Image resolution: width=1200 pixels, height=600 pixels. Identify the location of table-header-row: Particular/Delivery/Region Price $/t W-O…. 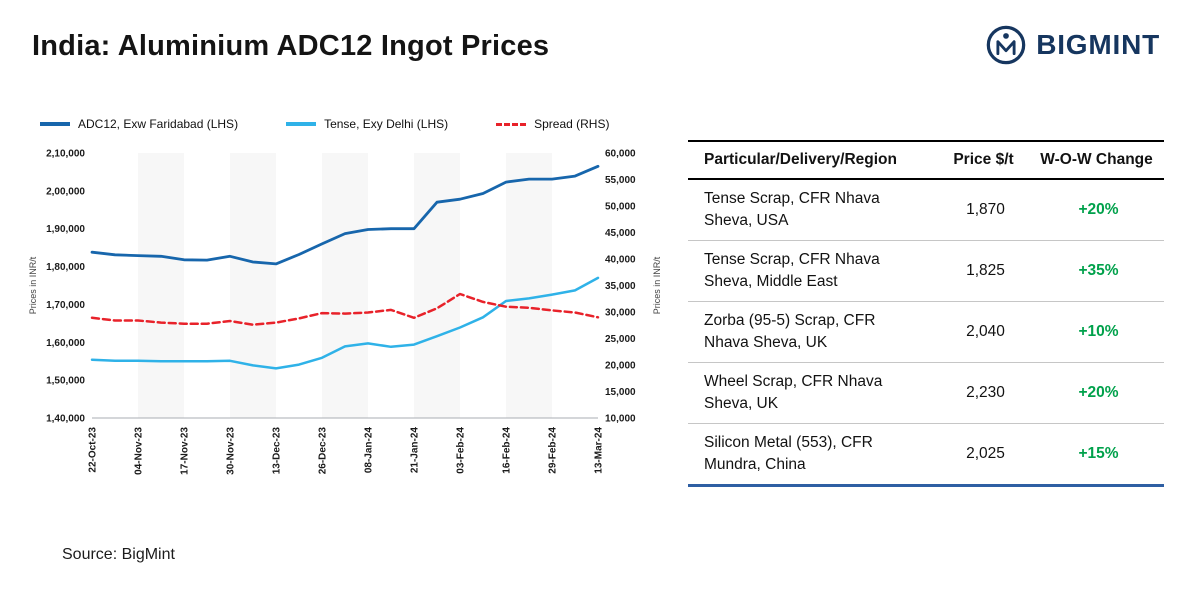
(926, 160).